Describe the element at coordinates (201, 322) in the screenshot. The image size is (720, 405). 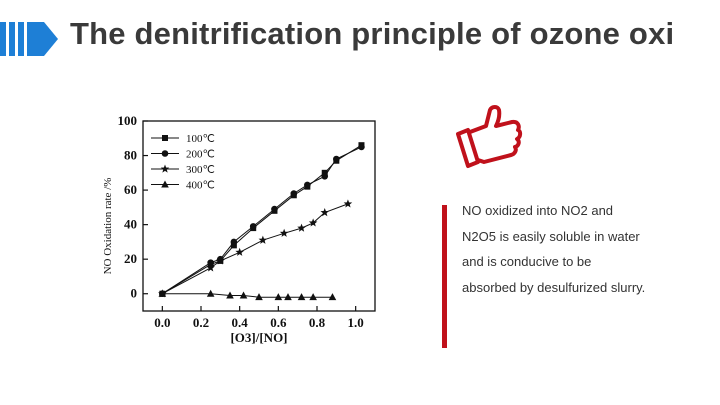
I see `x-tick-label: 0.2` at that location.